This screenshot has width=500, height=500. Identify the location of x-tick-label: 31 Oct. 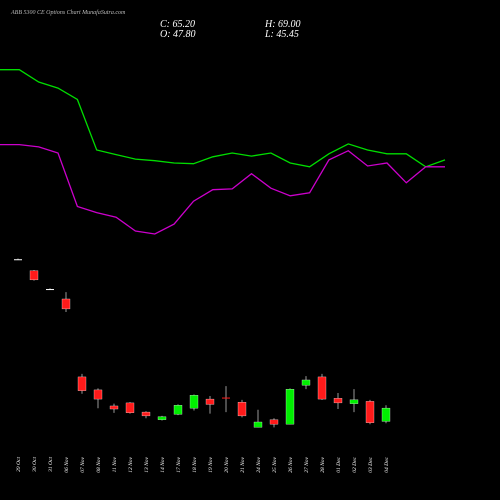
(51, 465).